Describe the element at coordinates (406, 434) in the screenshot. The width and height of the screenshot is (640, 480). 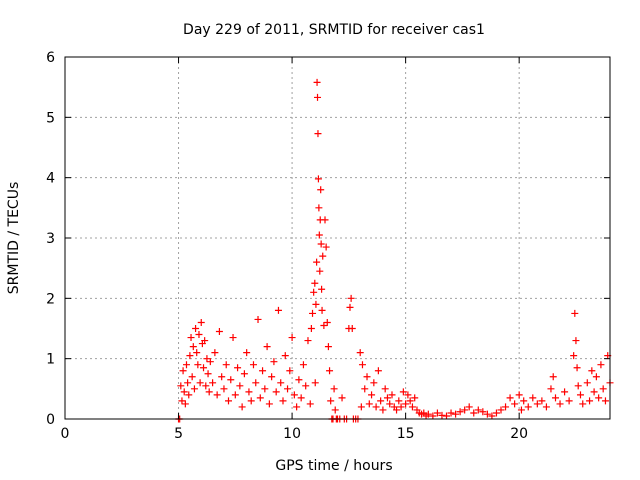
I see `x-tick-label: 15` at that location.